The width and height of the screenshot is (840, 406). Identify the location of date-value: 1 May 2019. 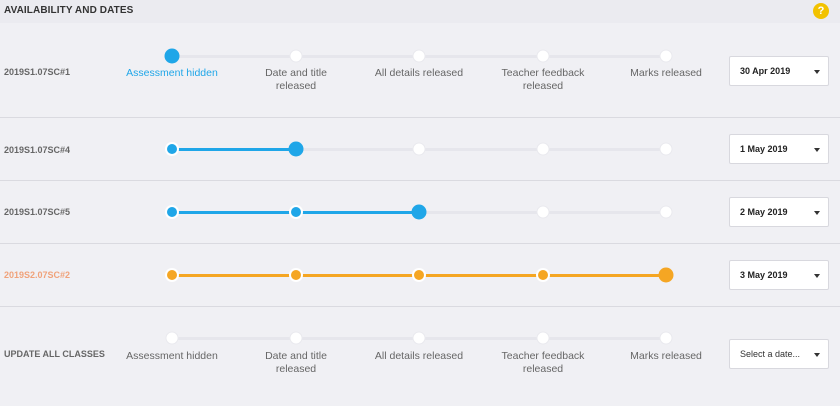
(764, 149).